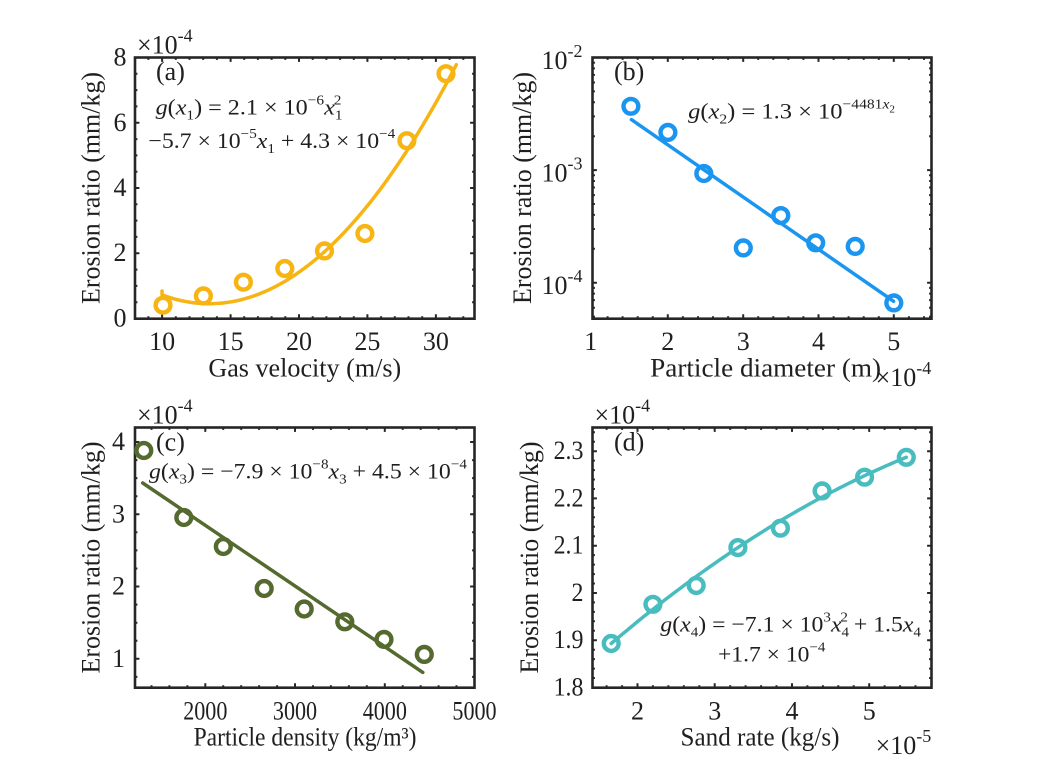  I want to click on svg-text:g(x3) = −7.9 × 10−8x3 + 4.5 ×: g(x3) = −7.9 × 10−8x3 + 4.5 × 10−4, so click(308, 472).